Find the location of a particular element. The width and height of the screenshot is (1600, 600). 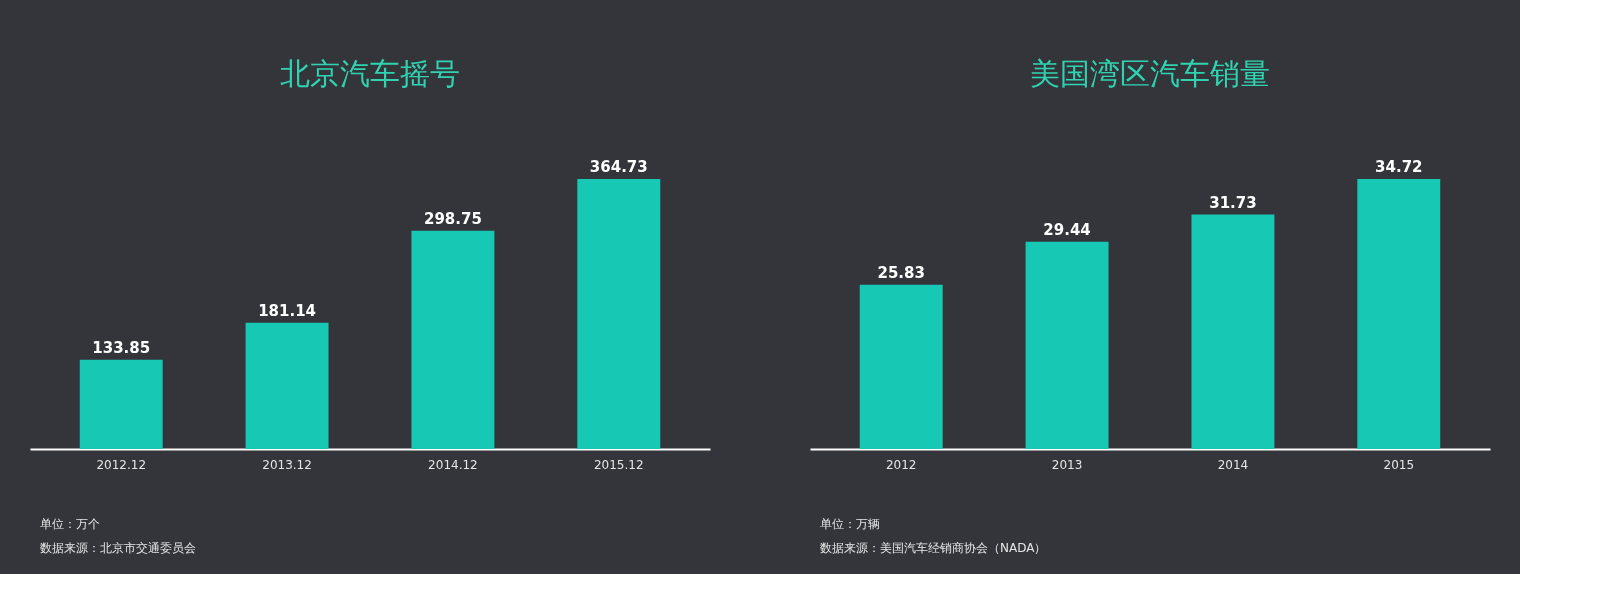

chart-title: 北京汽车摇号 is located at coordinates (370, 73).